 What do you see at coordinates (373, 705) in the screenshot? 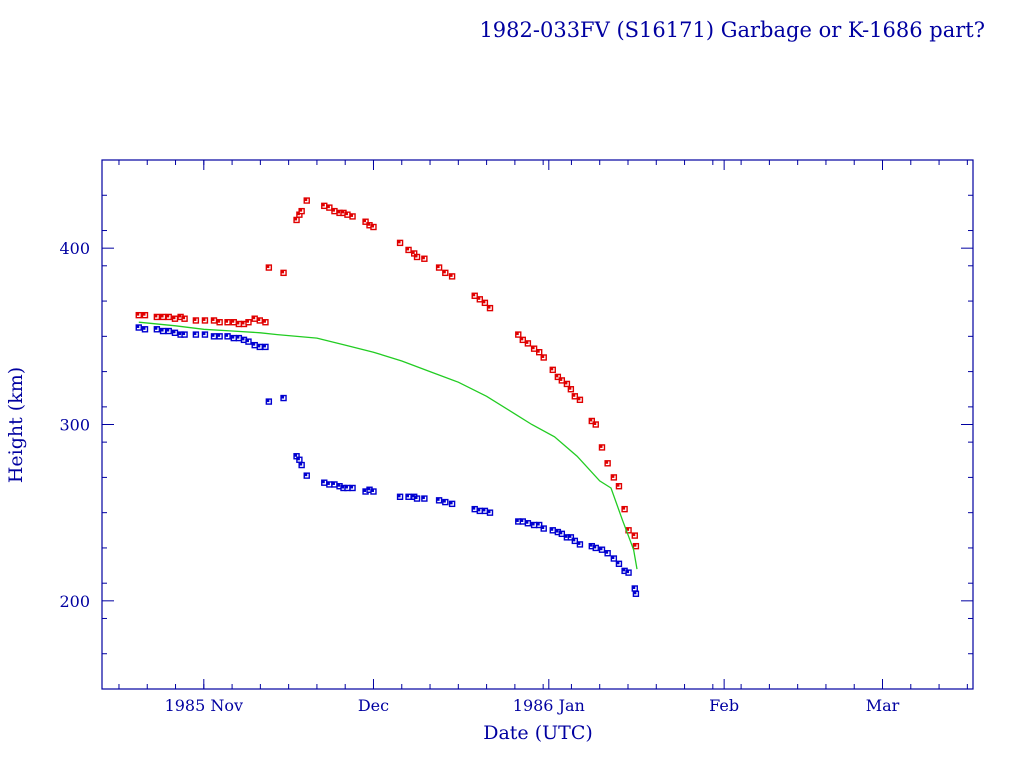
I see `x-tick-label: Dec` at bounding box center [373, 705].